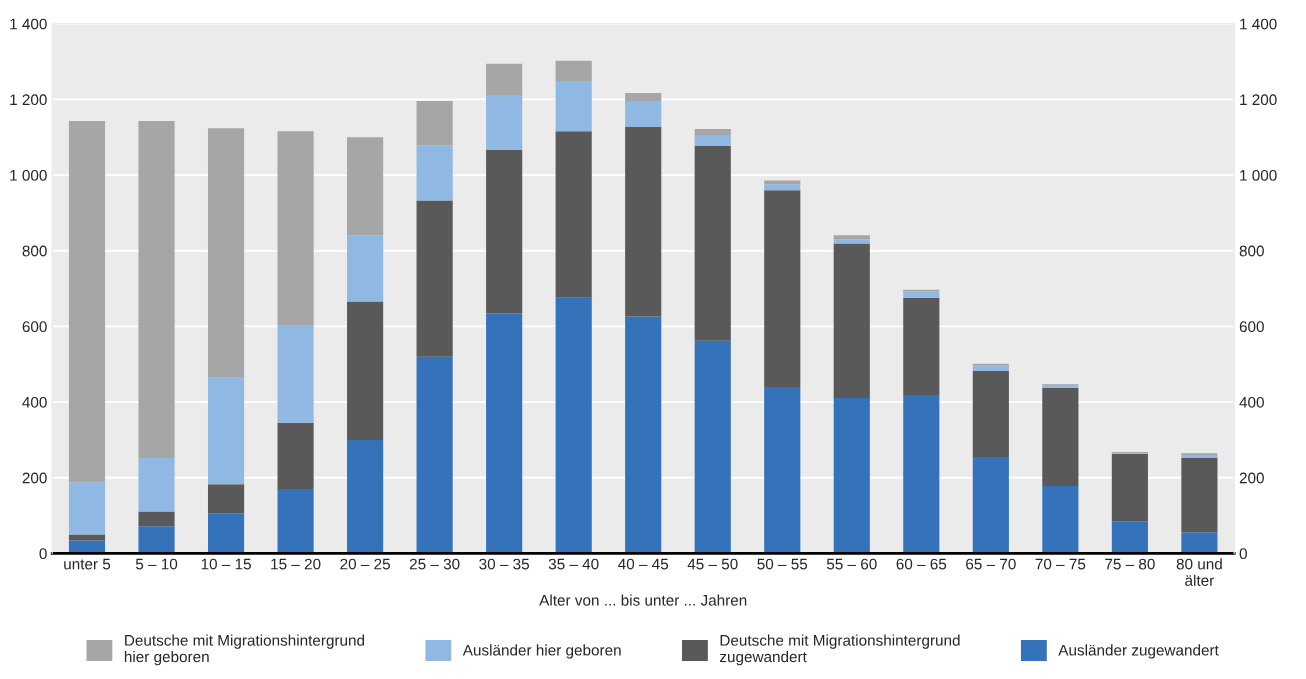  Describe the element at coordinates (34, 327) in the screenshot. I see `y-tick-label: 600` at that location.